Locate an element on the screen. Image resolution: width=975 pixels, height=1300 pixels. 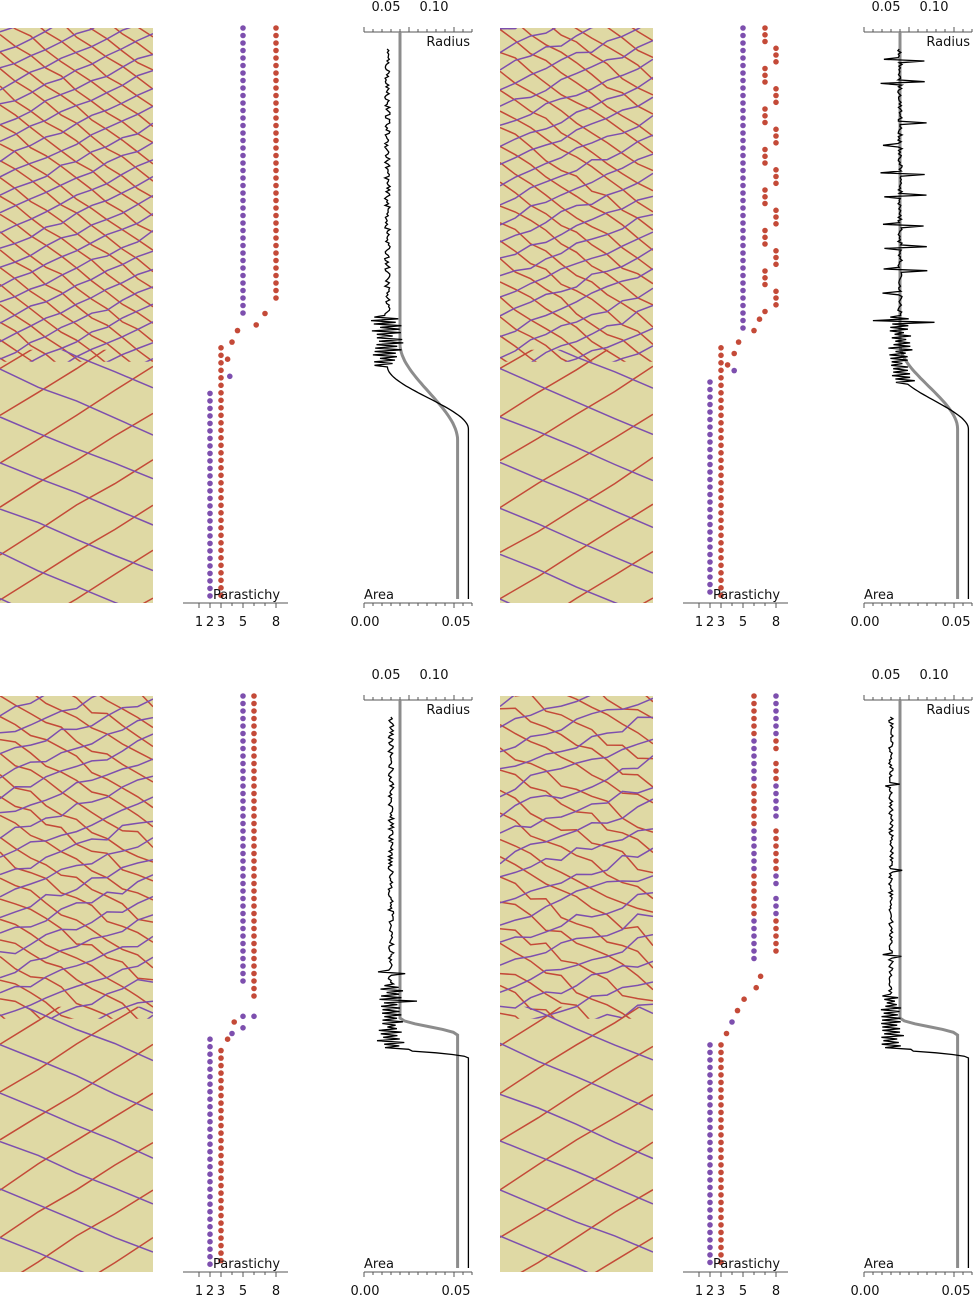
lattice-lines is located at coordinates (76, 301).